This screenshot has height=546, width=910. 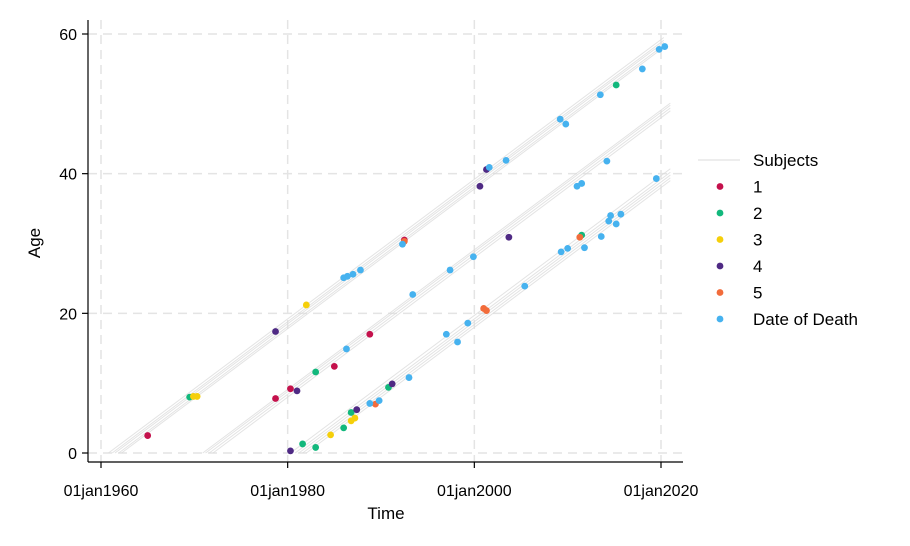 What do you see at coordinates (757, 266) in the screenshot?
I see `legend-label: 4` at bounding box center [757, 266].